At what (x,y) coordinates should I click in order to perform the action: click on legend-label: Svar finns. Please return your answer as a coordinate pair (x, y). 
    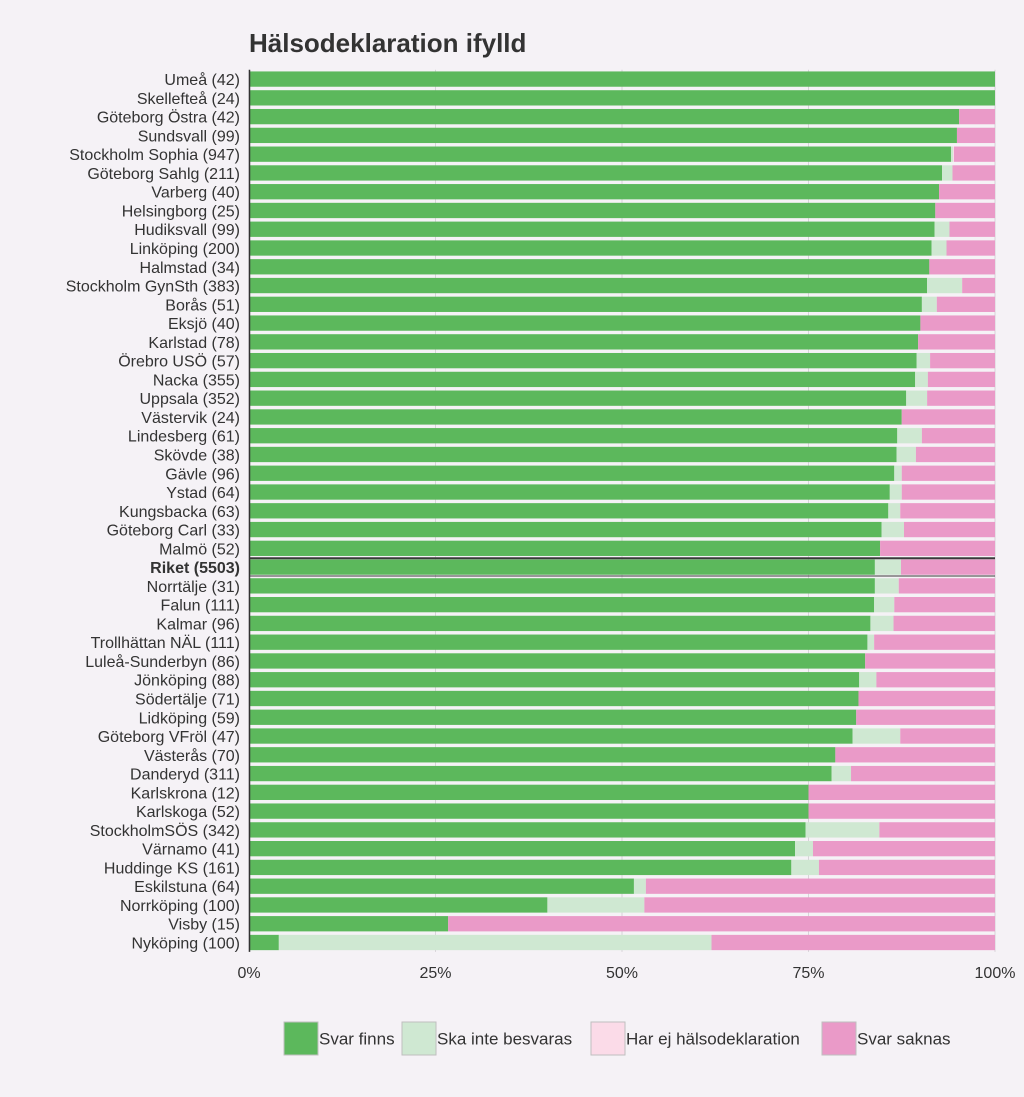
    Looking at the image, I should click on (357, 1039).